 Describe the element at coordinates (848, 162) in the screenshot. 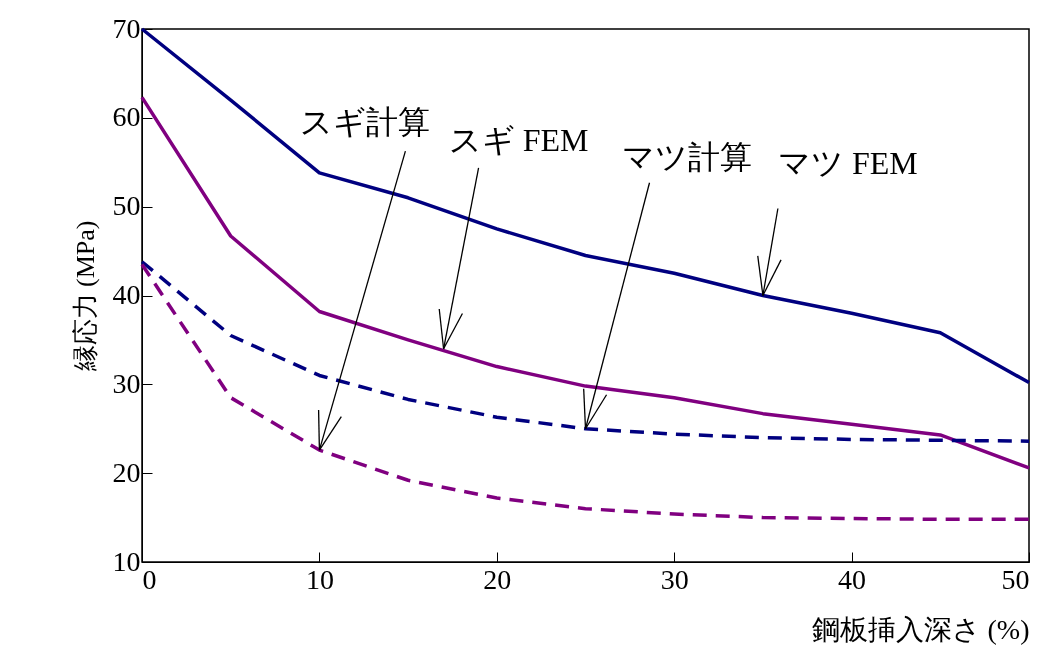

I see `annotation: マツ FEM` at that location.